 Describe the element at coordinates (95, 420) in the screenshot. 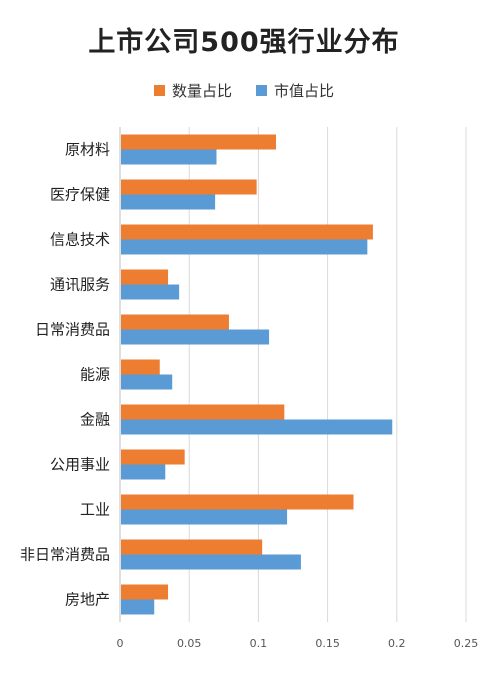

I see `category-label: 金融` at that location.